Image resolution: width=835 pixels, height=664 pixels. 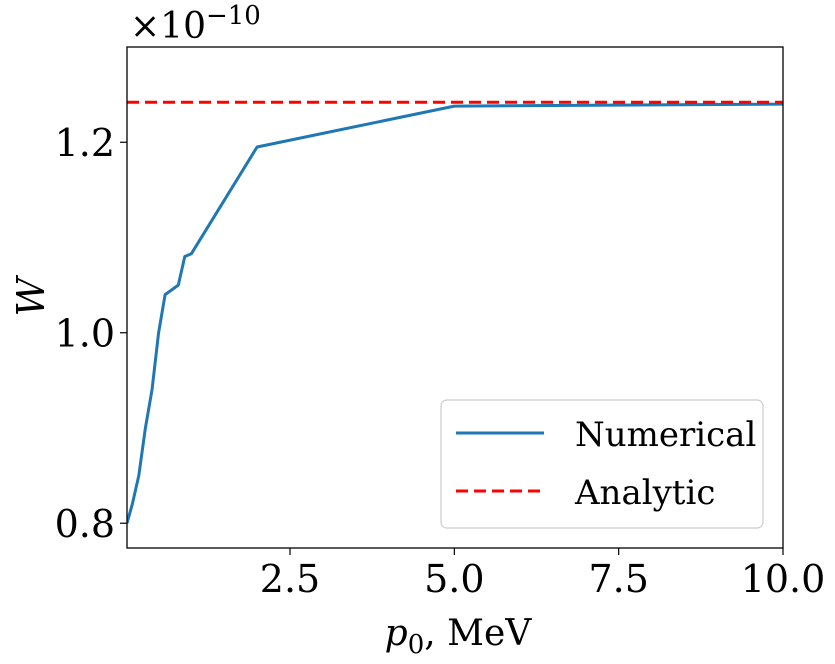 I want to click on x-axis-label: p0, MeV, so click(x=459, y=636).